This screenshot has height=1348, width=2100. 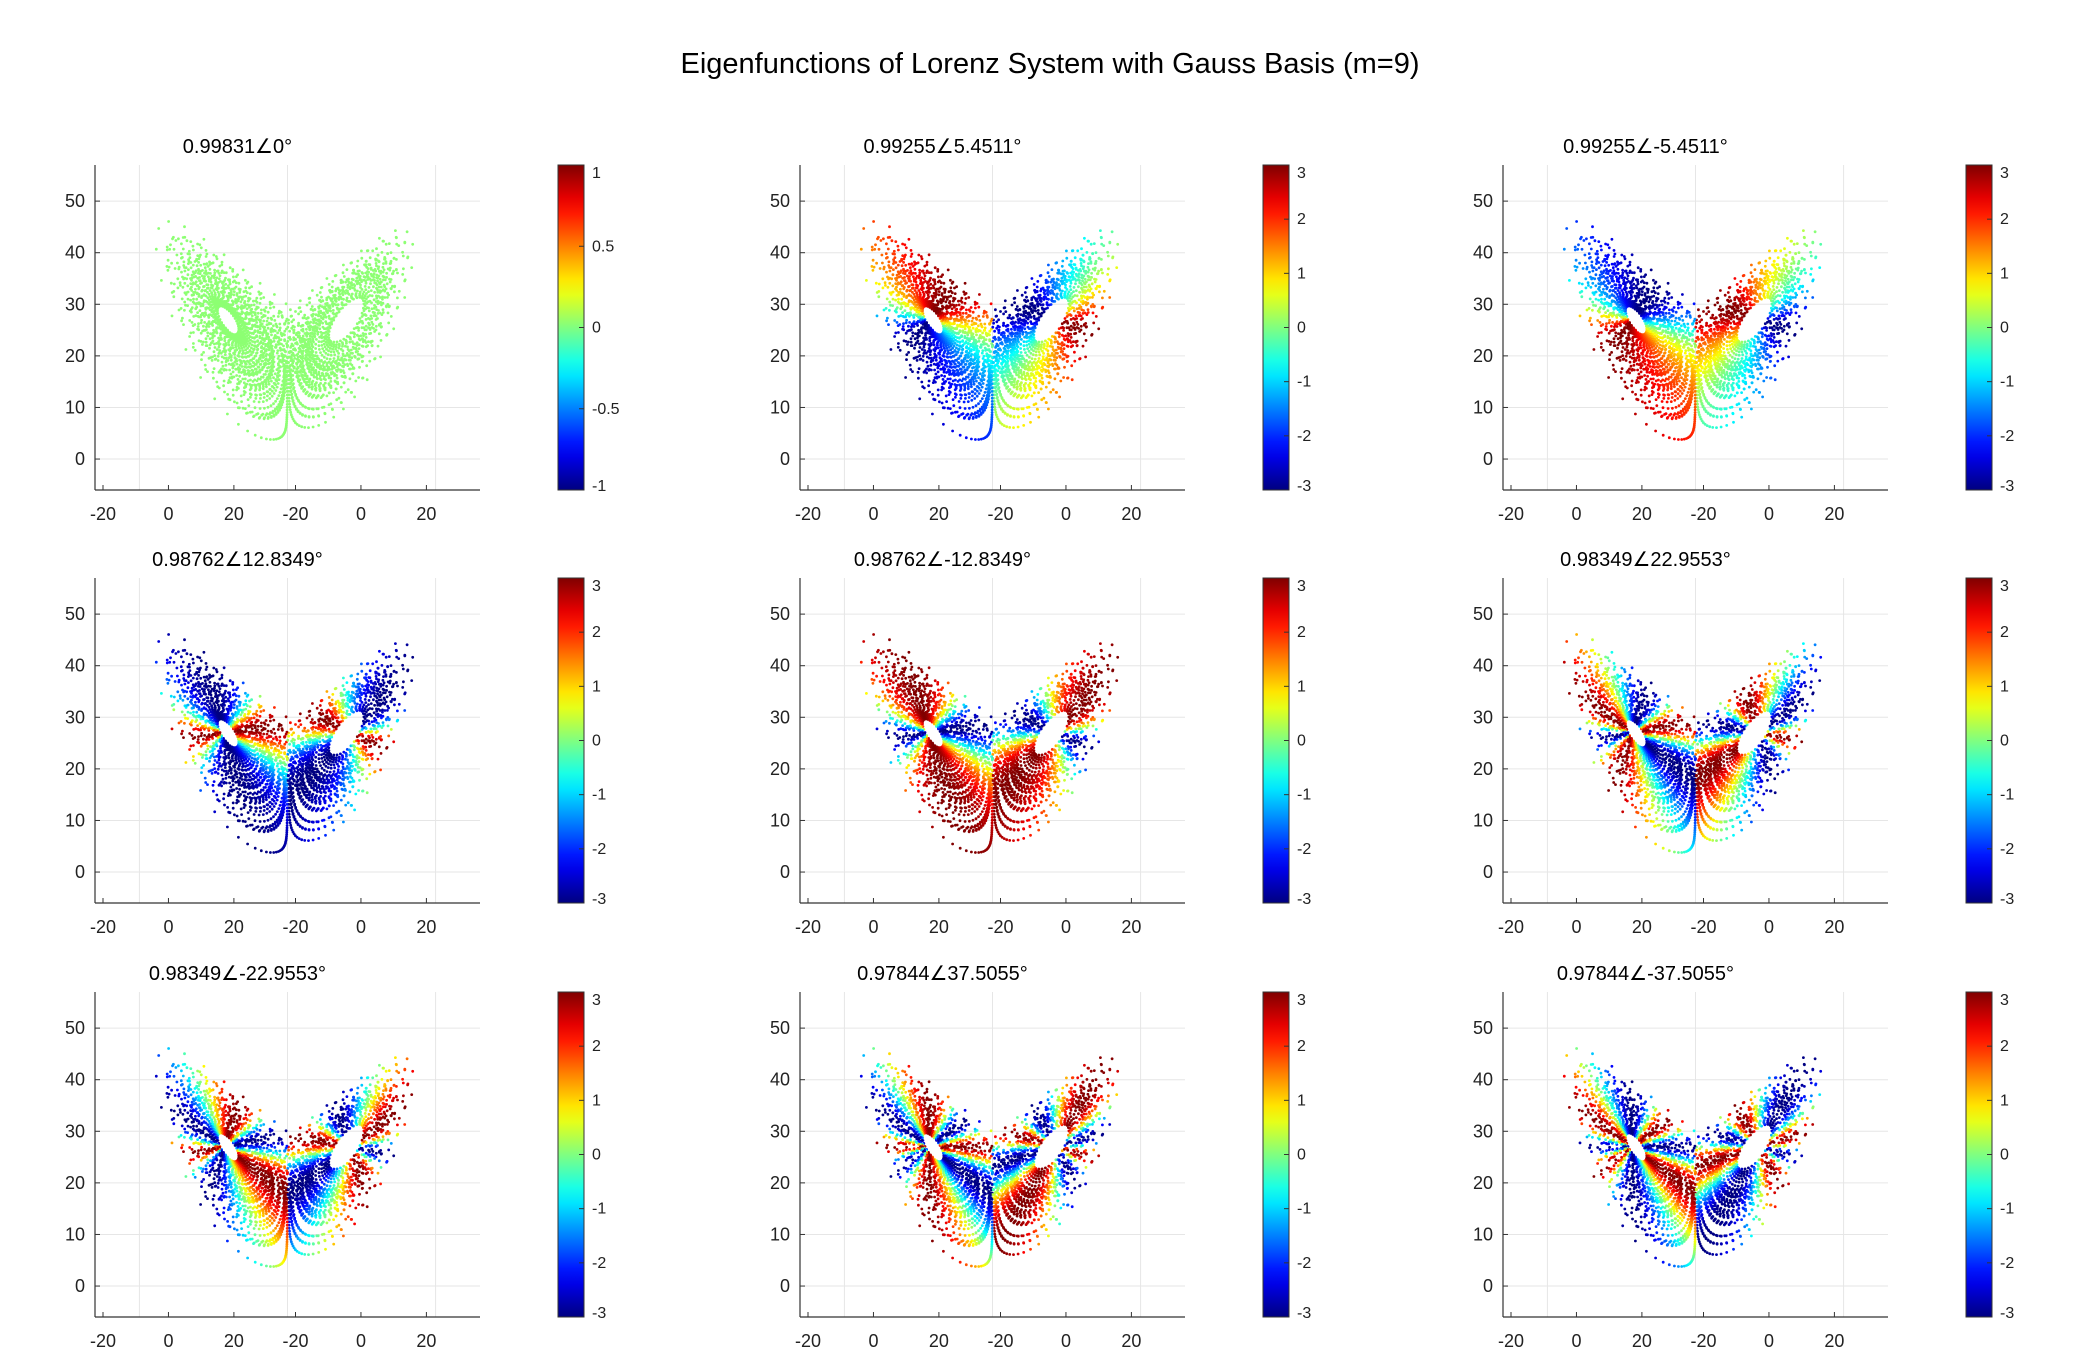 I want to click on y-tick-label: 0, so click(x=80, y=459).